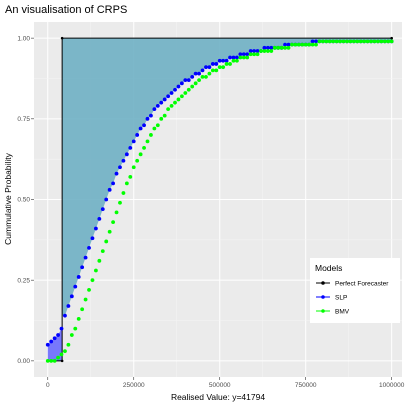 This screenshot has width=407, height=407. I want to click on y-axis-ticks: 0.00 0.25 0.50 0.75 1.00, so click(25, 200).